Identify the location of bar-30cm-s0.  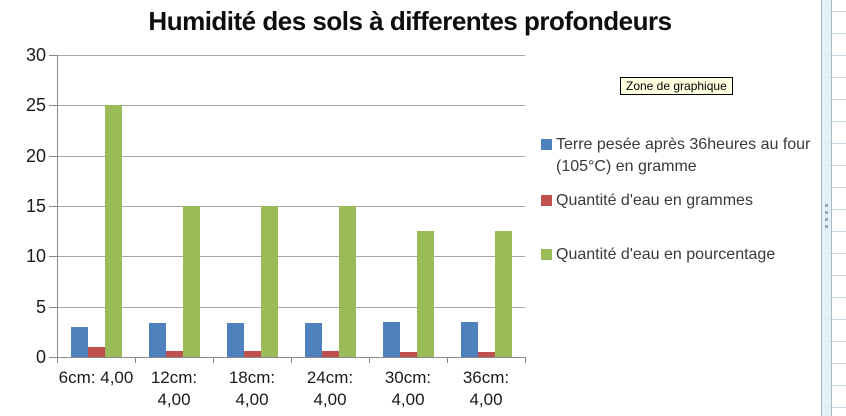
(391, 339).